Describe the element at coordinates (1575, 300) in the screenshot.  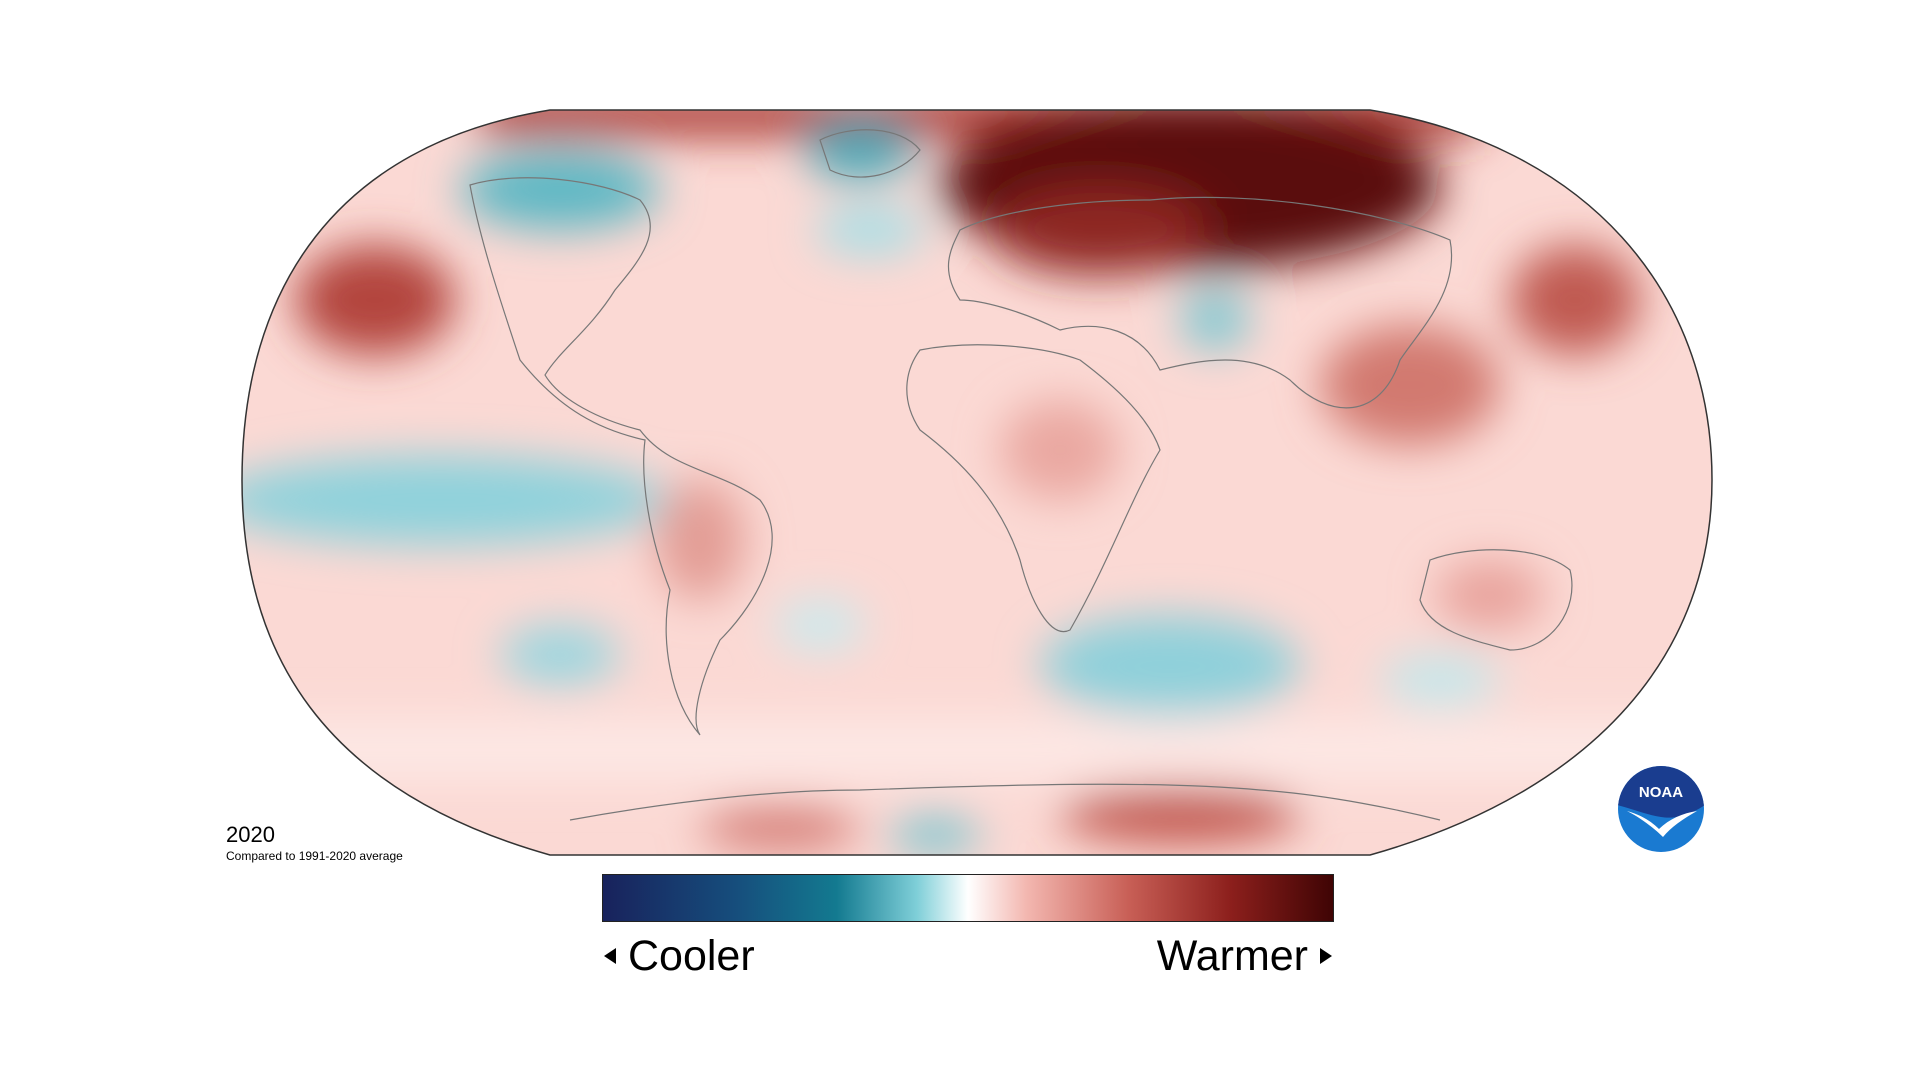
I see `nw-pacific-warm` at that location.